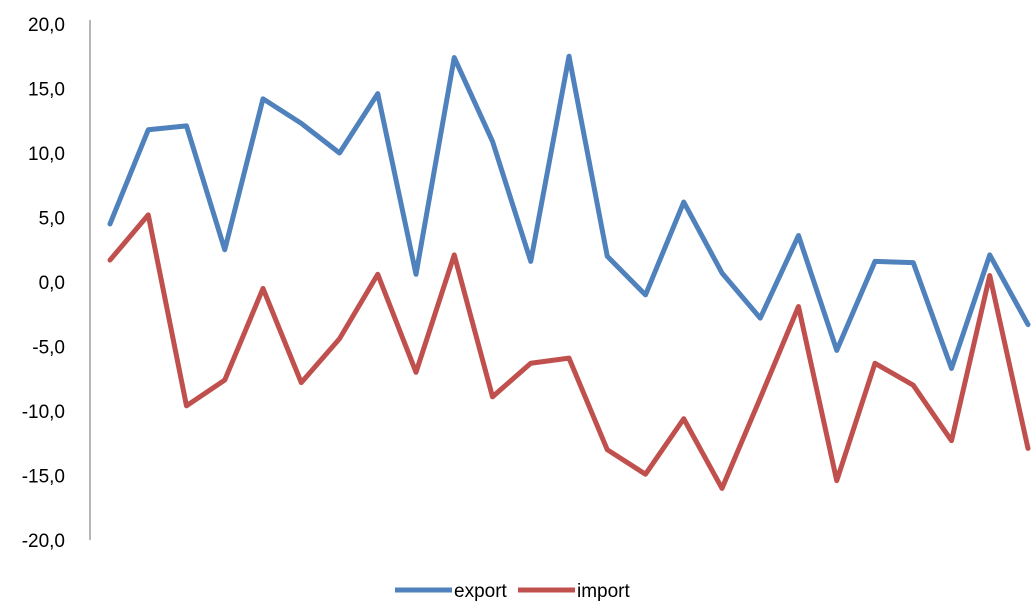 This screenshot has width=1031, height=607. Describe the element at coordinates (52, 283) in the screenshot. I see `y-tick-label: 0,0` at that location.